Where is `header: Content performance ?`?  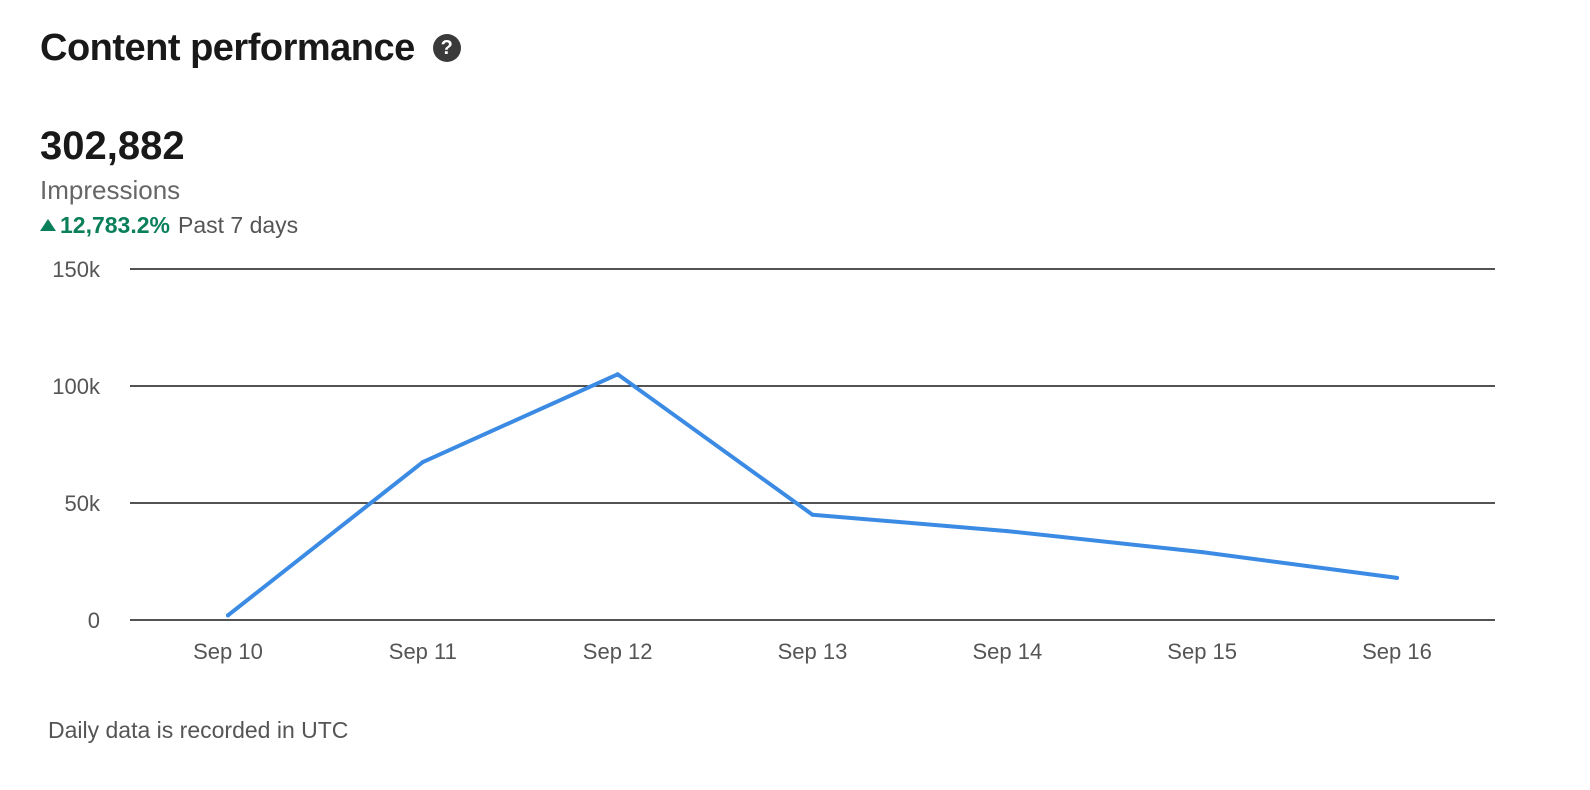
header: Content performance ? is located at coordinates (250, 48).